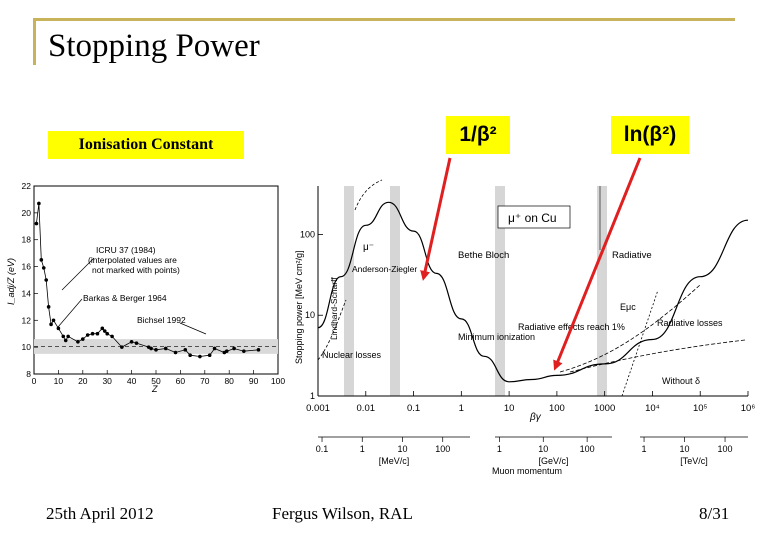 Image resolution: width=780 pixels, height=540 pixels. What do you see at coordinates (352, 355) in the screenshot?
I see `annotation-nuclear-losses: Nuclear losses` at bounding box center [352, 355].